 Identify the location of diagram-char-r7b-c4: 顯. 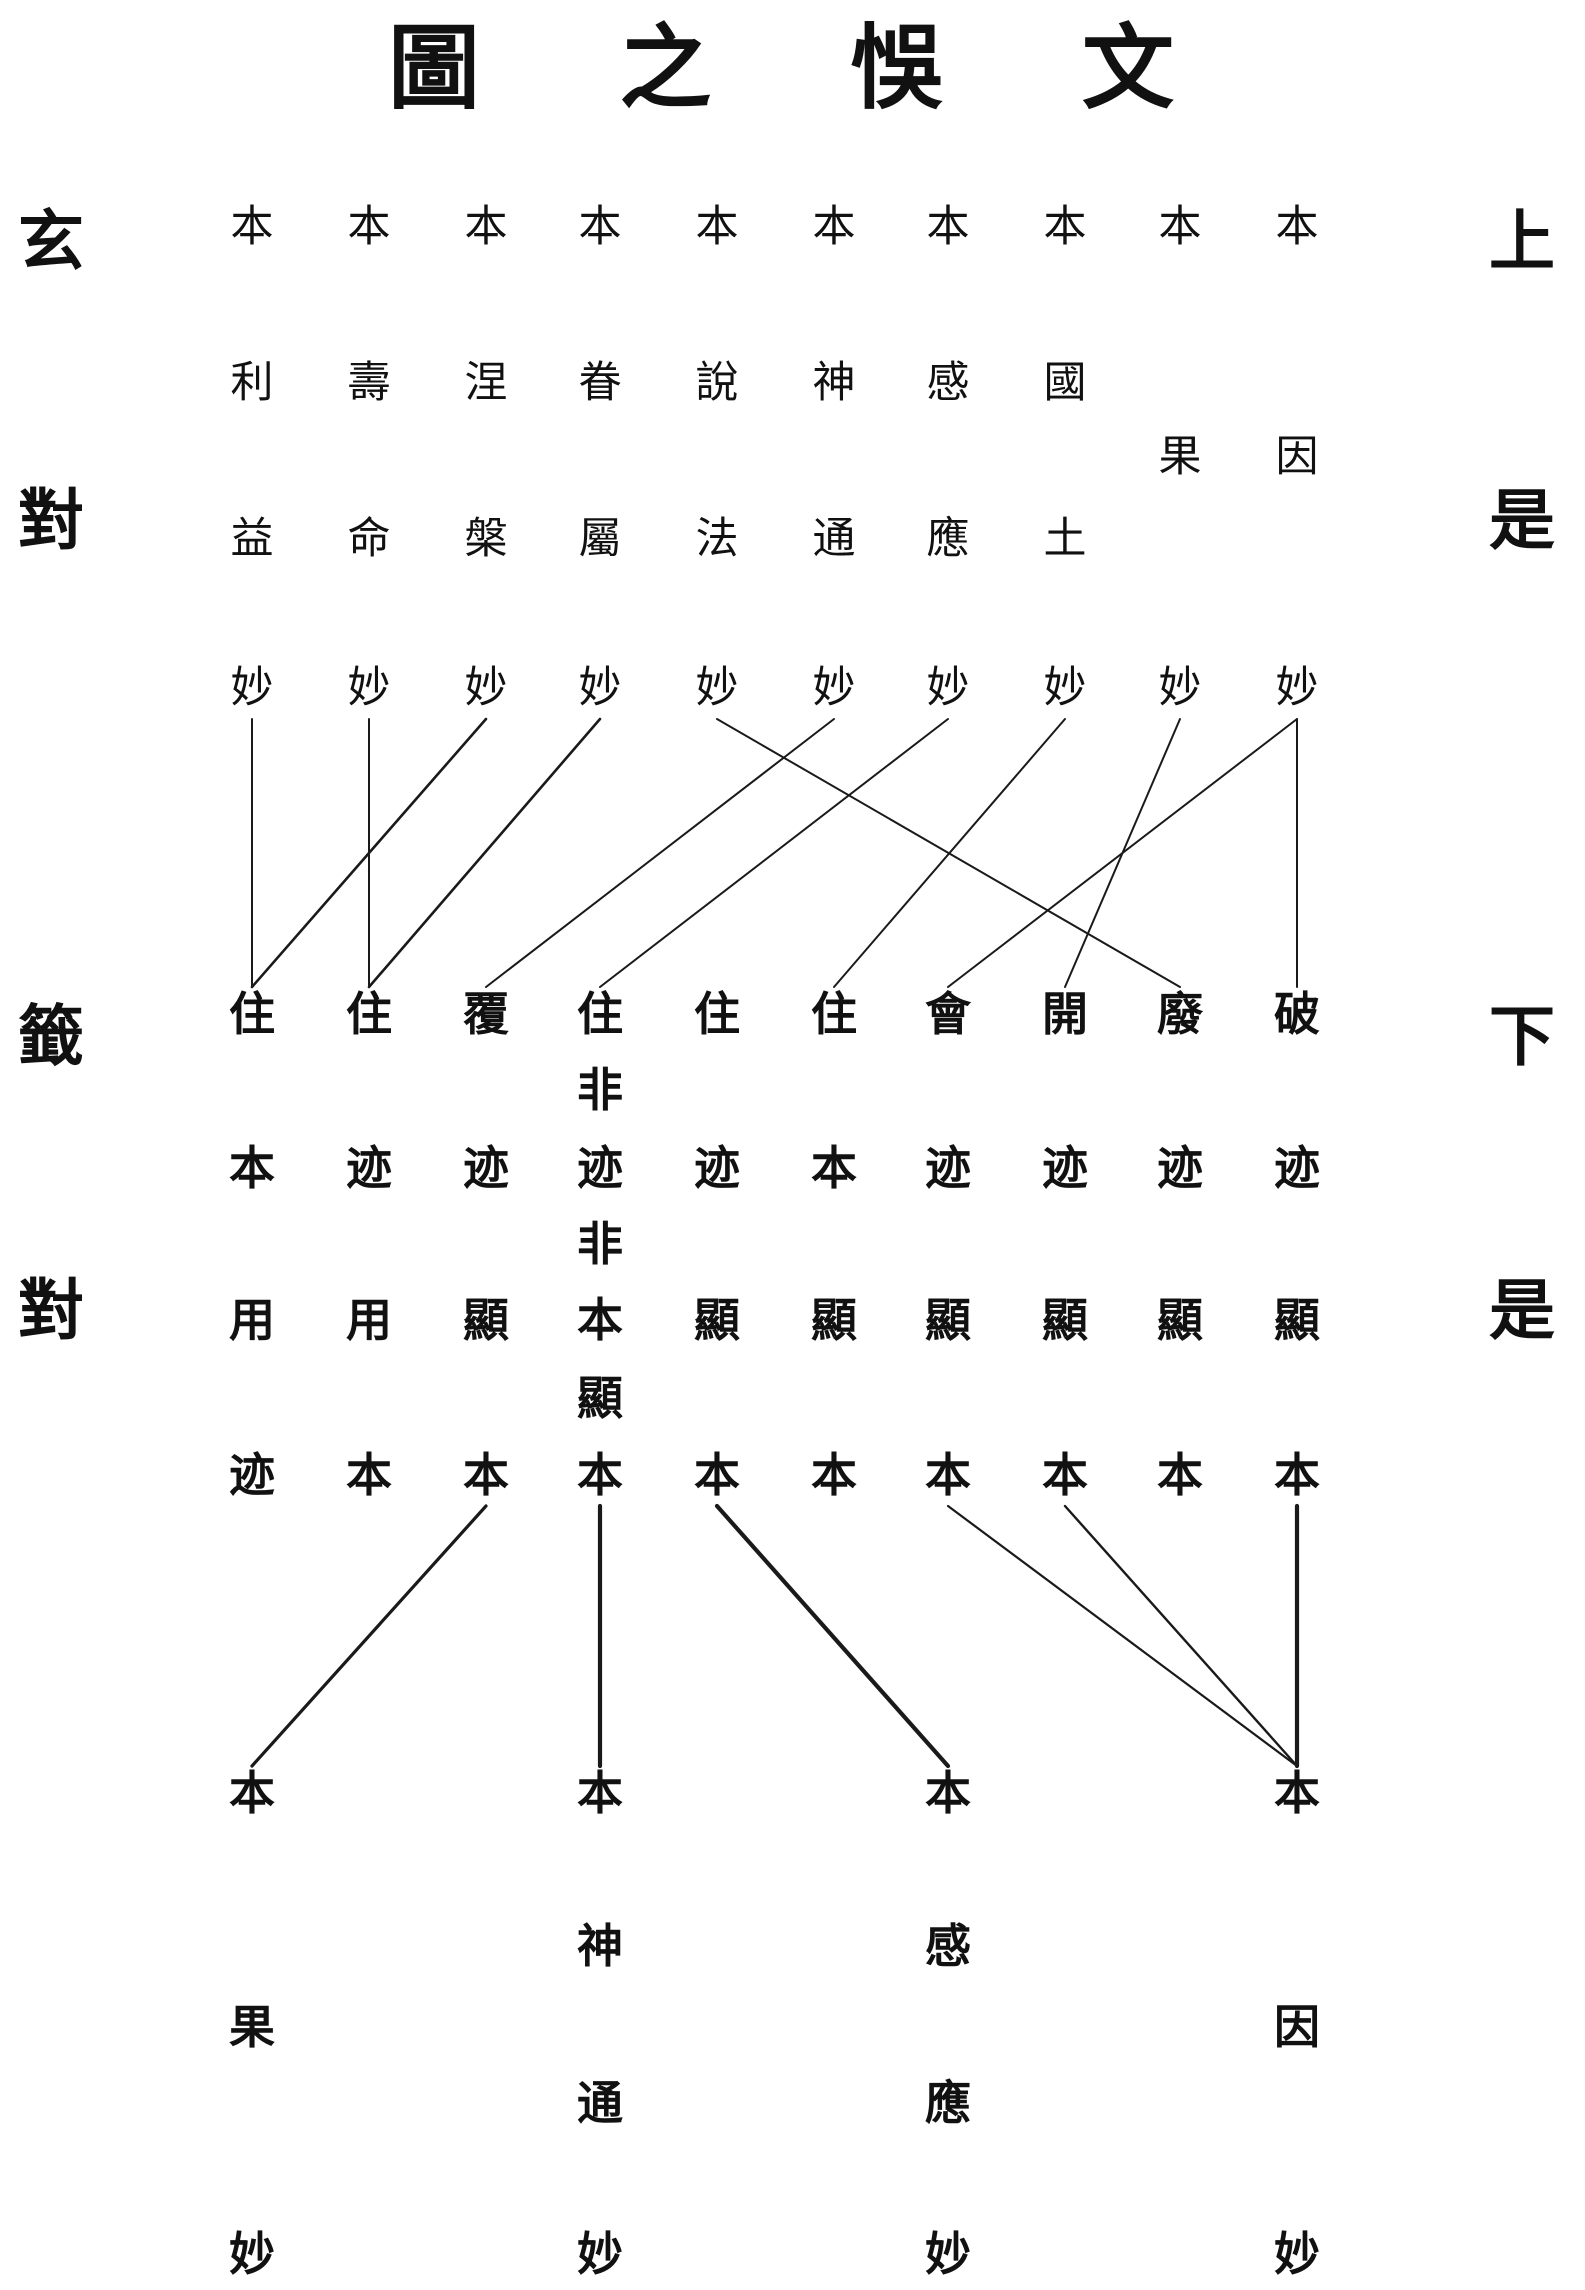
(600, 1398).